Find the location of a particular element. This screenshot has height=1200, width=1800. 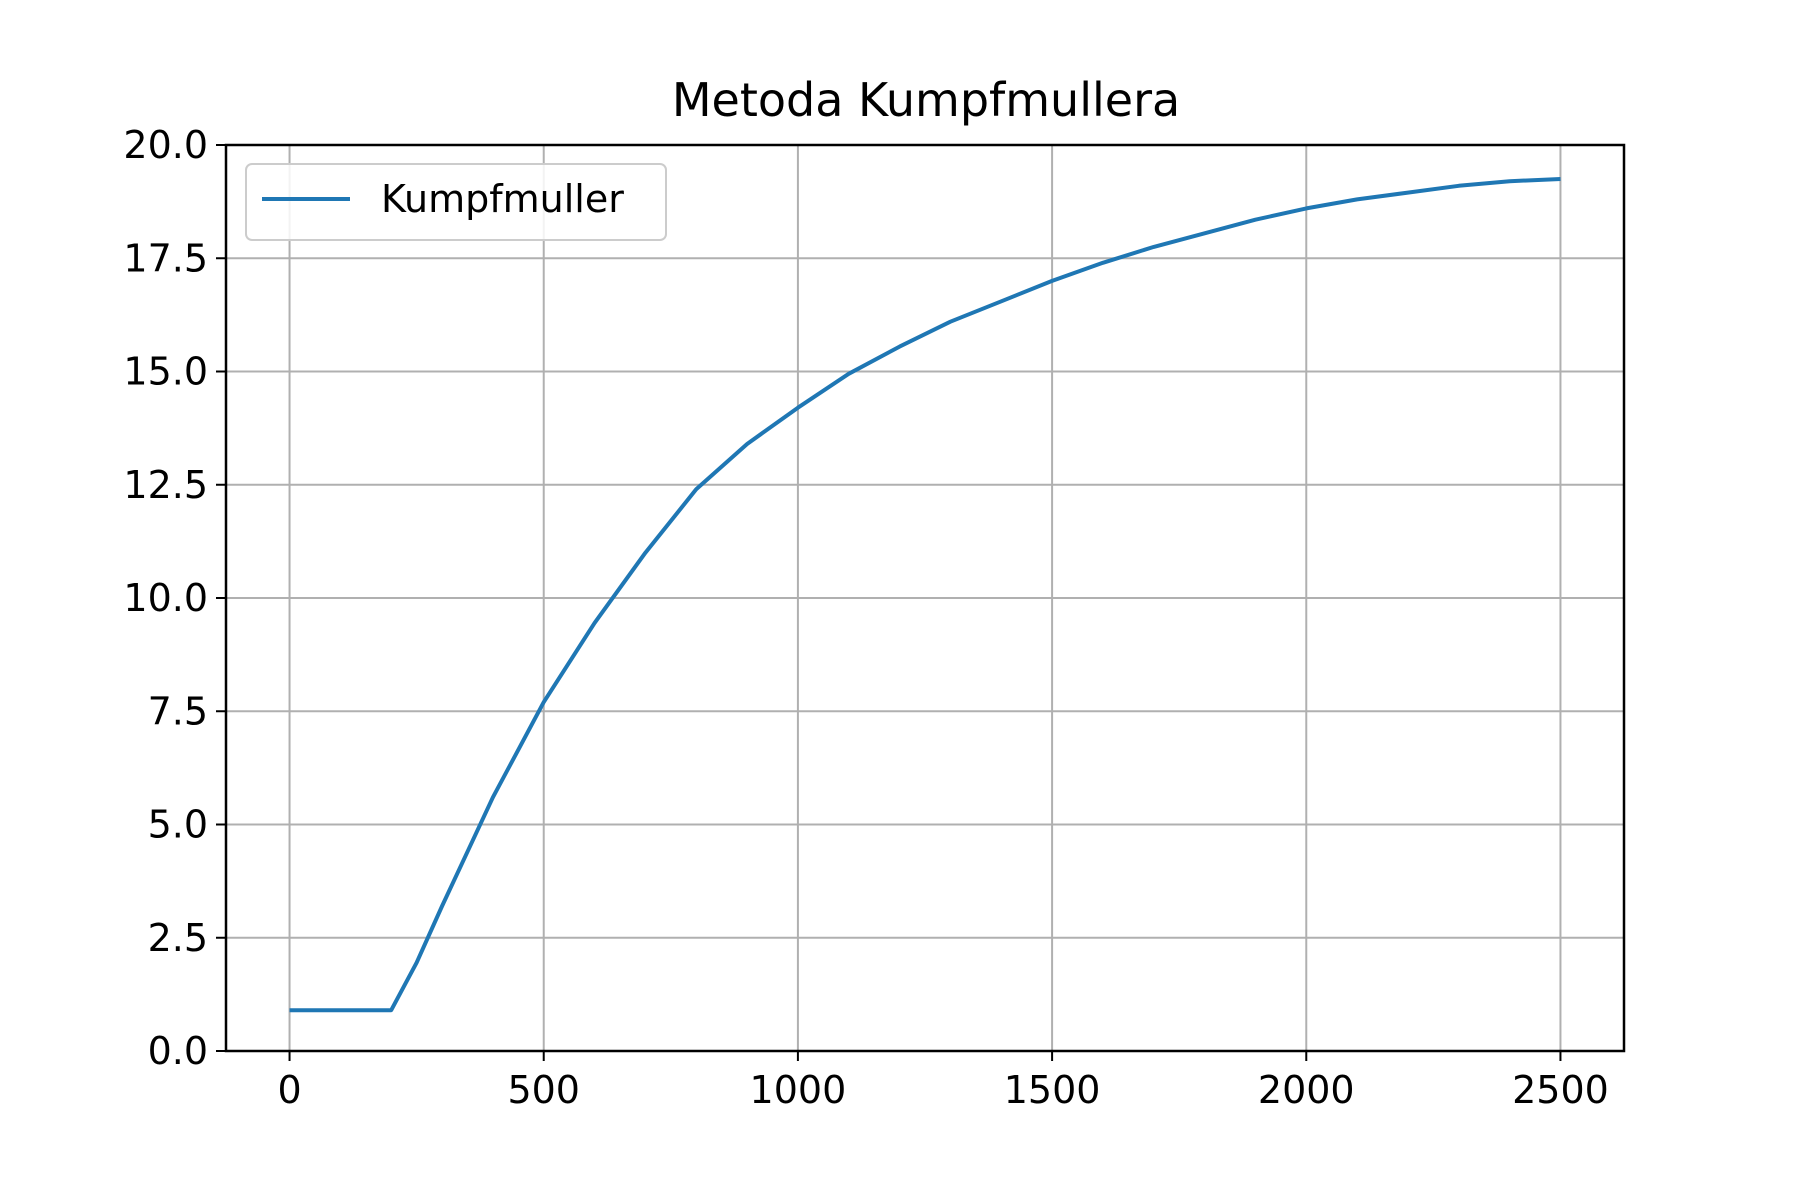

legend-box is located at coordinates (456, 202).